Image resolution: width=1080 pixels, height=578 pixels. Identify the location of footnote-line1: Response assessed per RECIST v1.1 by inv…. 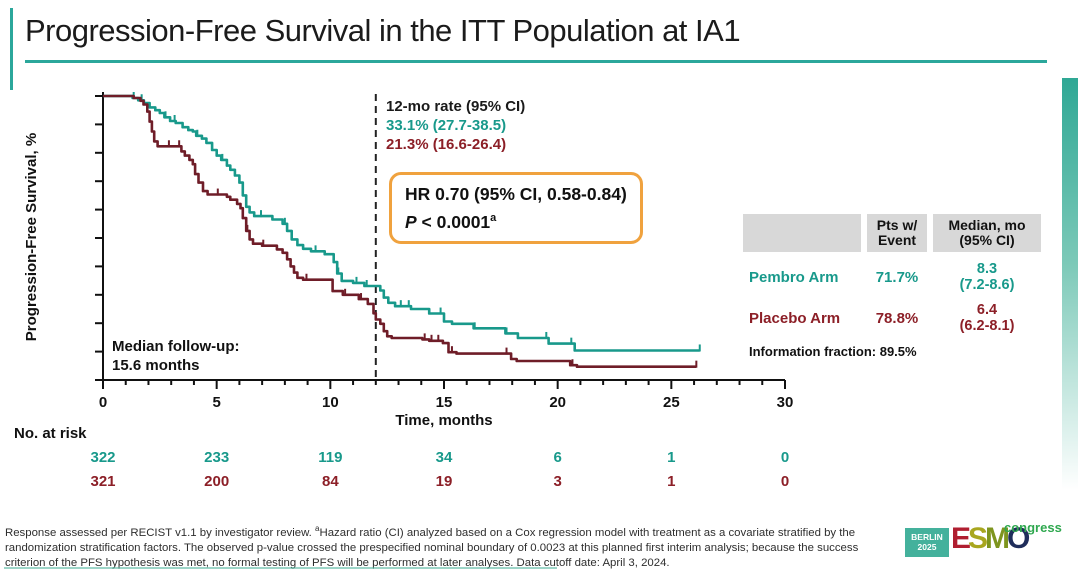
(430, 531).